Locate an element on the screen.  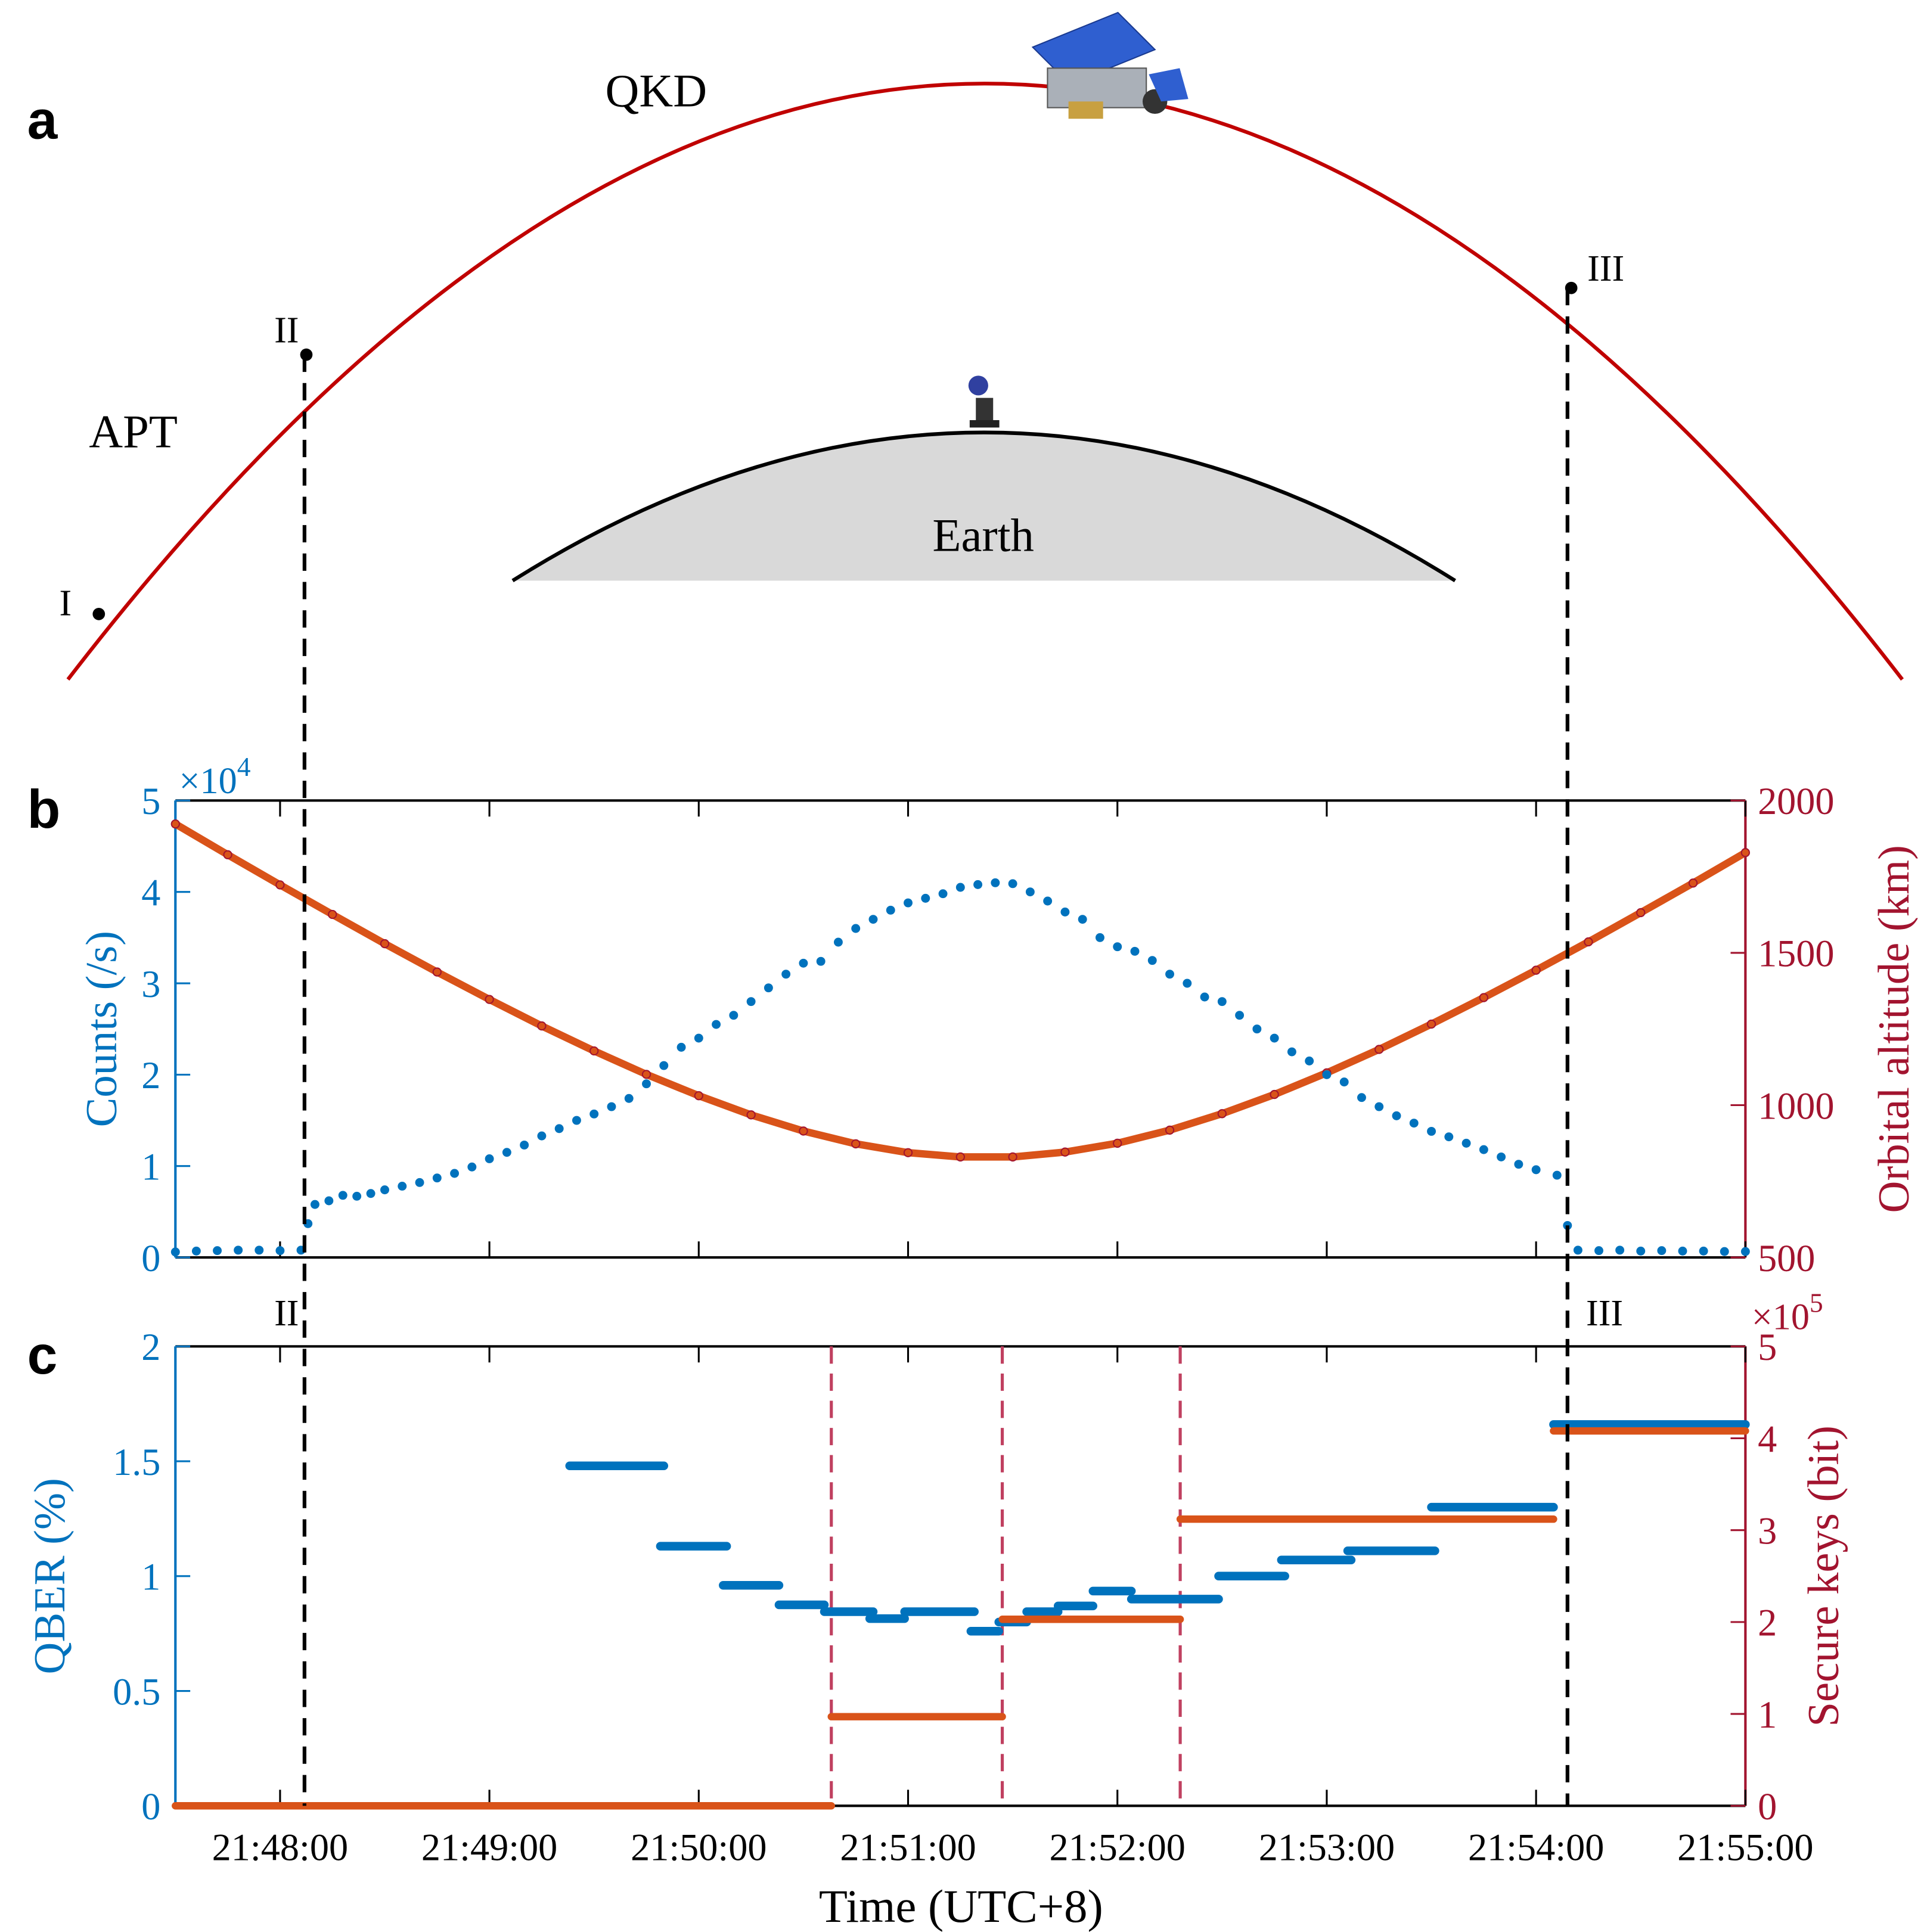
left-tick-label: 3 is located at coordinates (150, 984).